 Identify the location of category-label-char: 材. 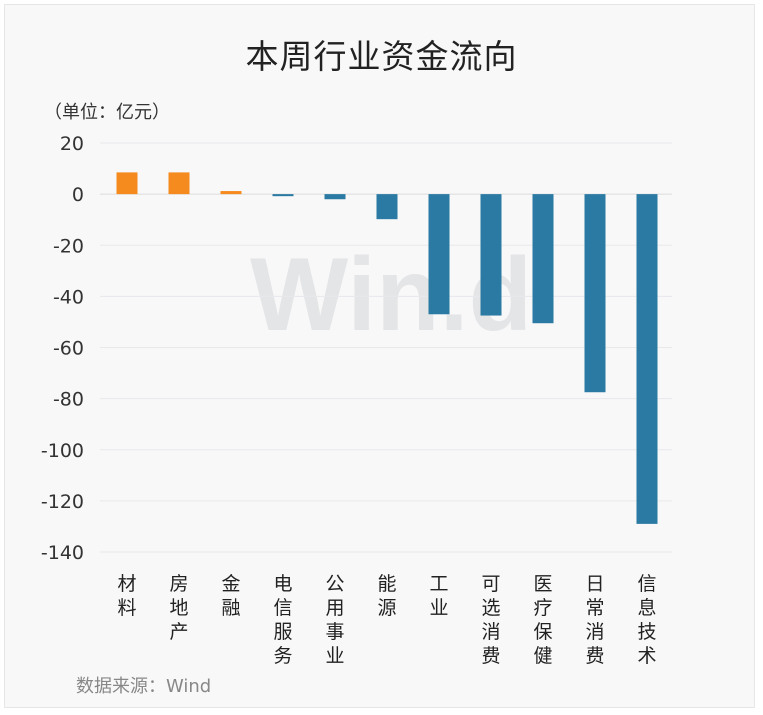
(126, 584).